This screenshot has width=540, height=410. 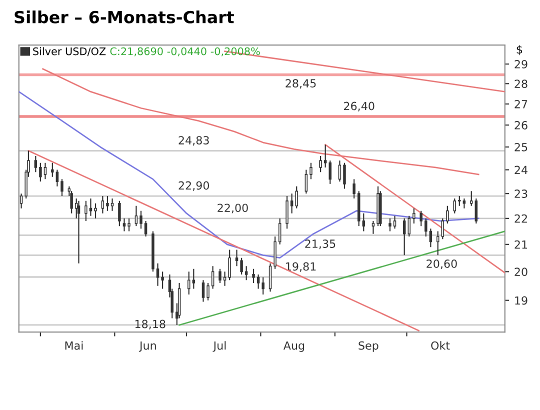 I want to click on legend-label: Silver USD/OZ, so click(x=69, y=51).